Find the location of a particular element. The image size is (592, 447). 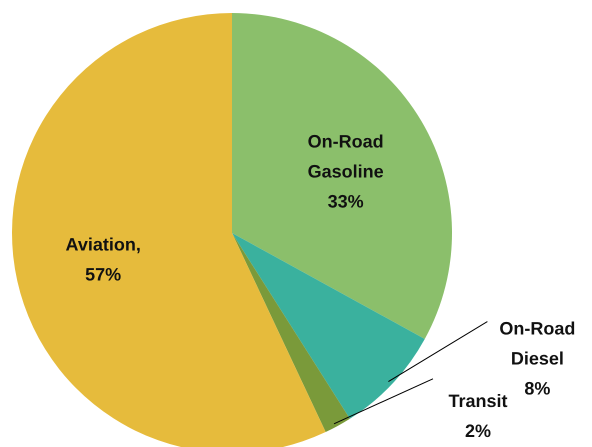

data-label: 33% is located at coordinates (346, 201).